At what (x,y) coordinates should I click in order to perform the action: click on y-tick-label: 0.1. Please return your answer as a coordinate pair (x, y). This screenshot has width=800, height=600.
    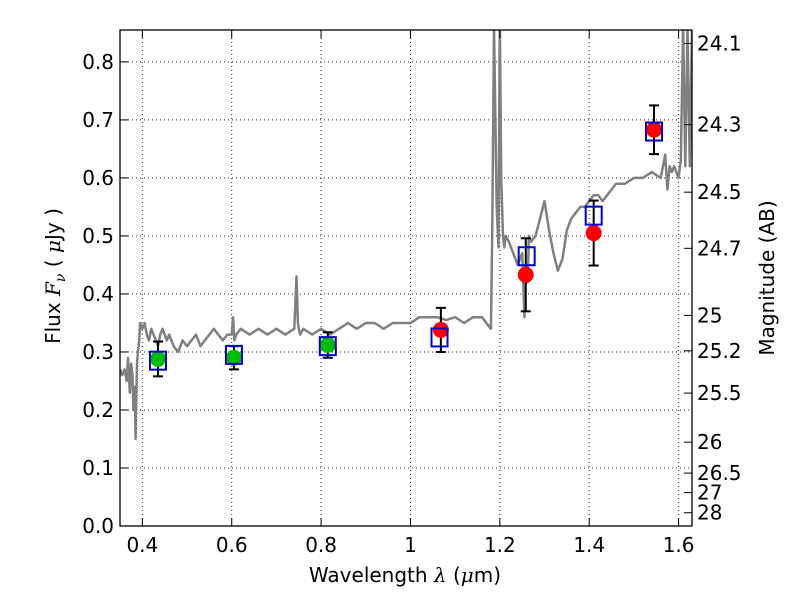
    Looking at the image, I should click on (98, 468).